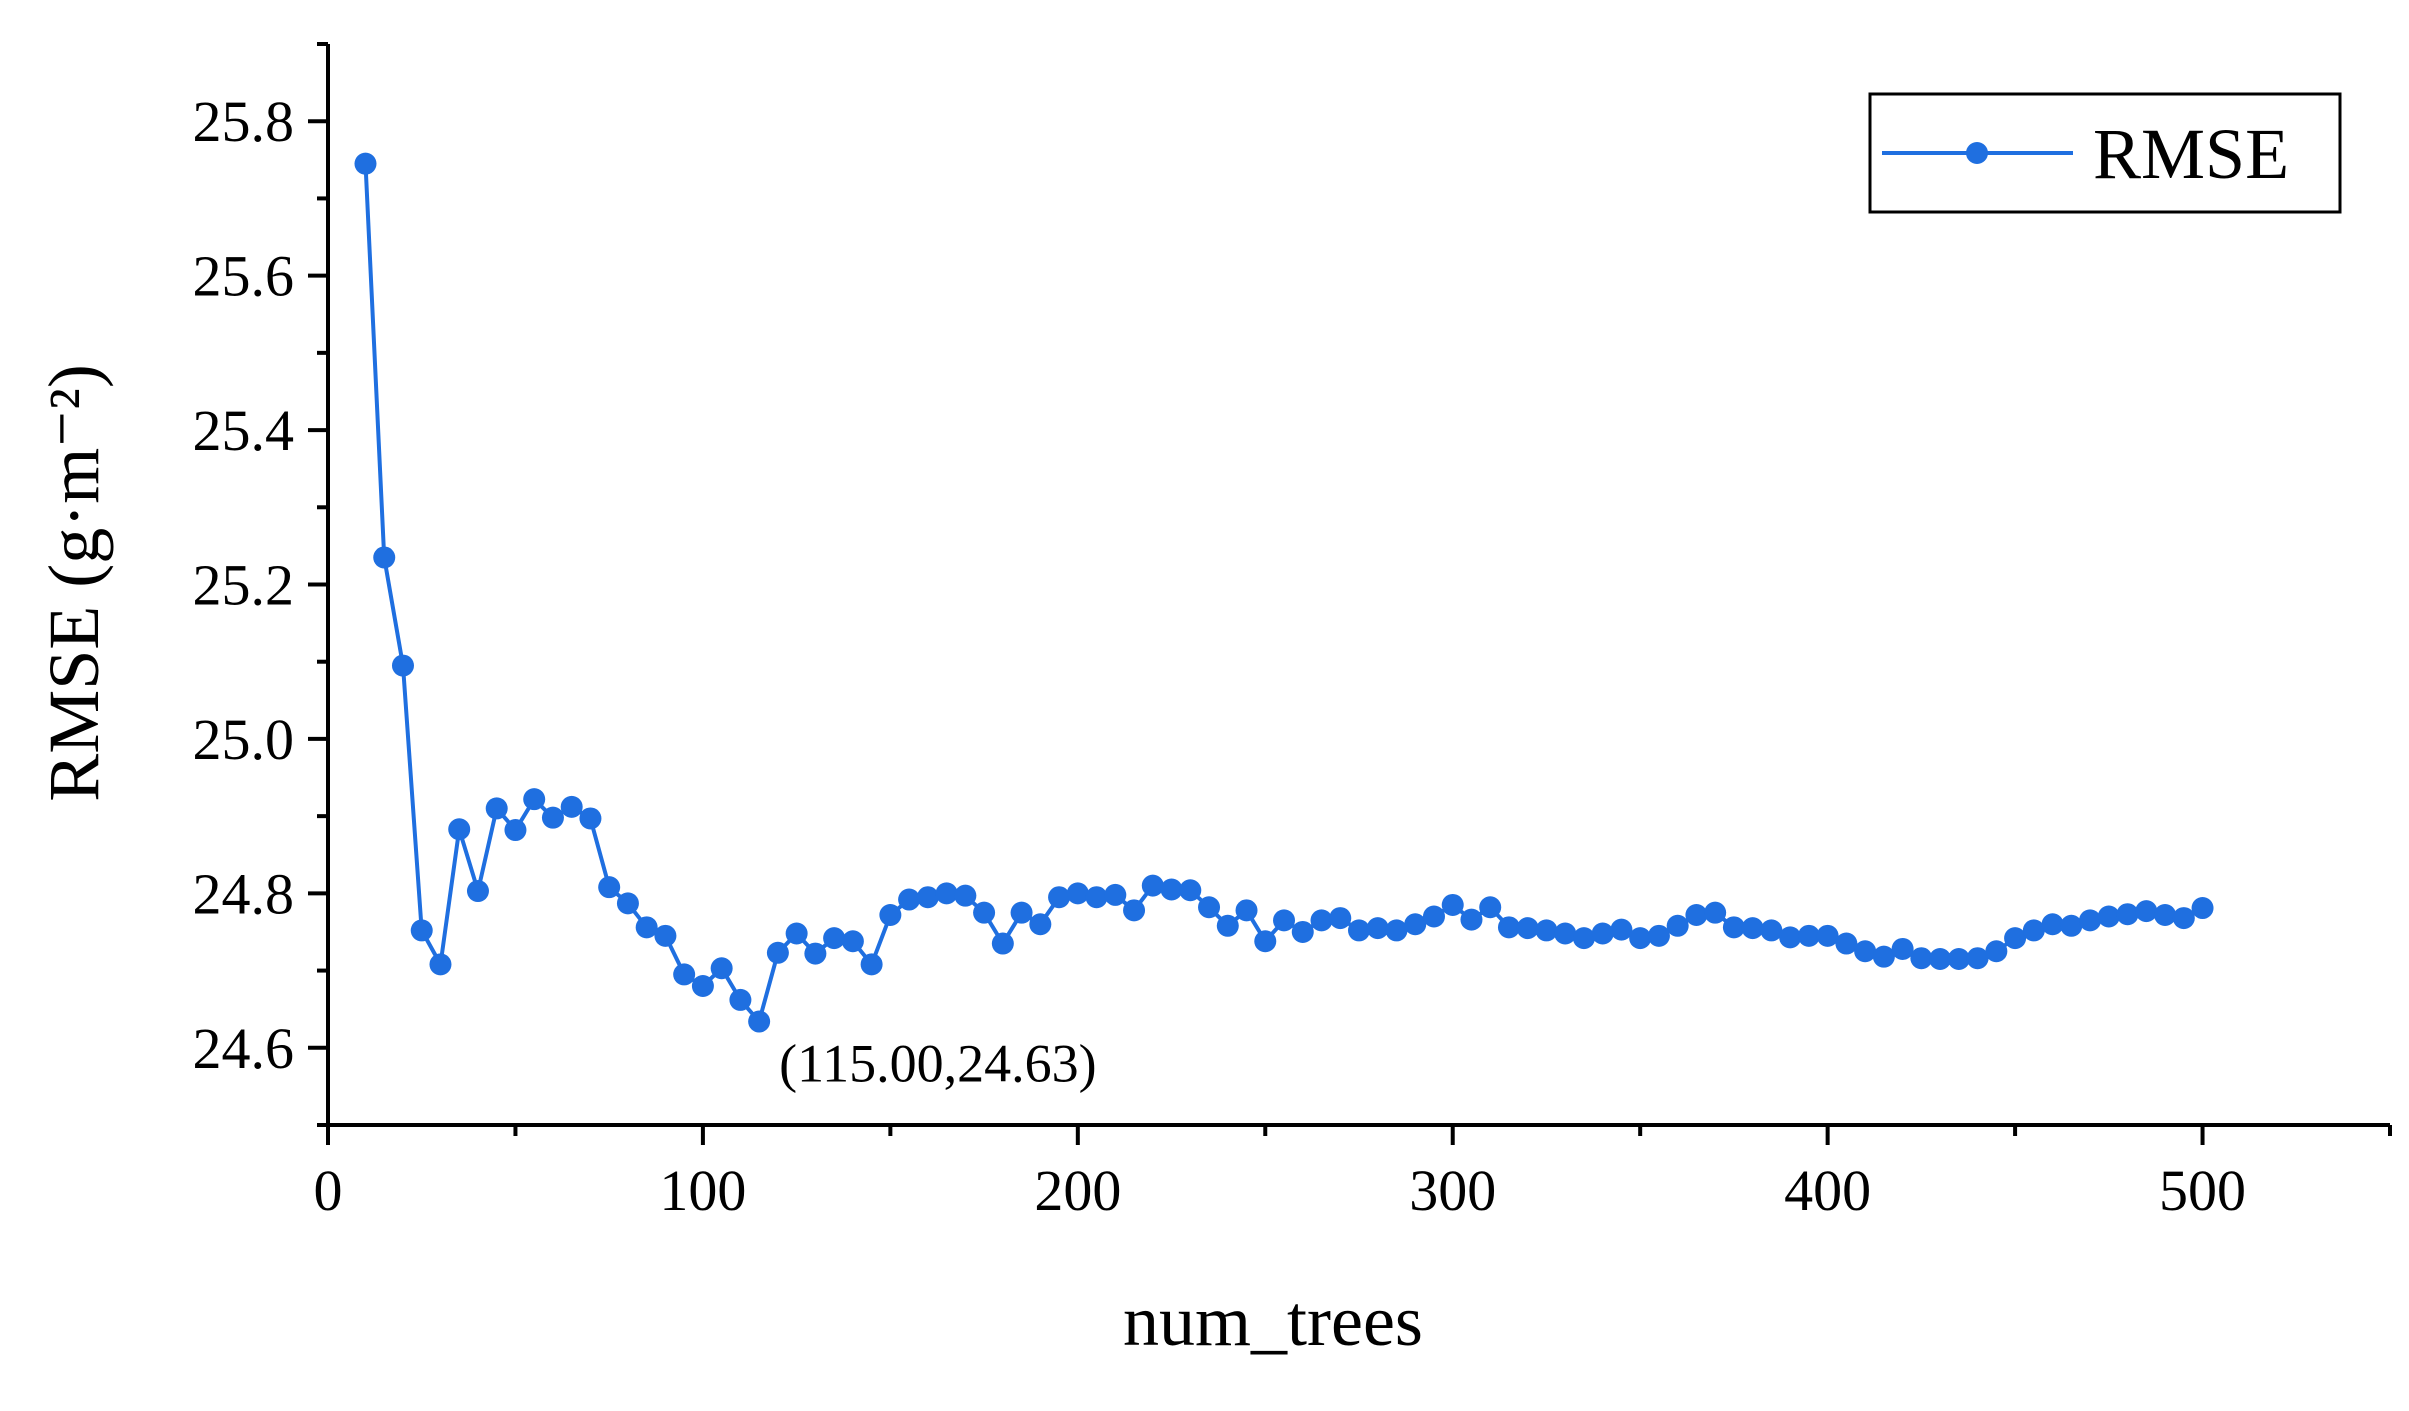  I want to click on x-axis-title: num_trees, so click(1273, 1321).